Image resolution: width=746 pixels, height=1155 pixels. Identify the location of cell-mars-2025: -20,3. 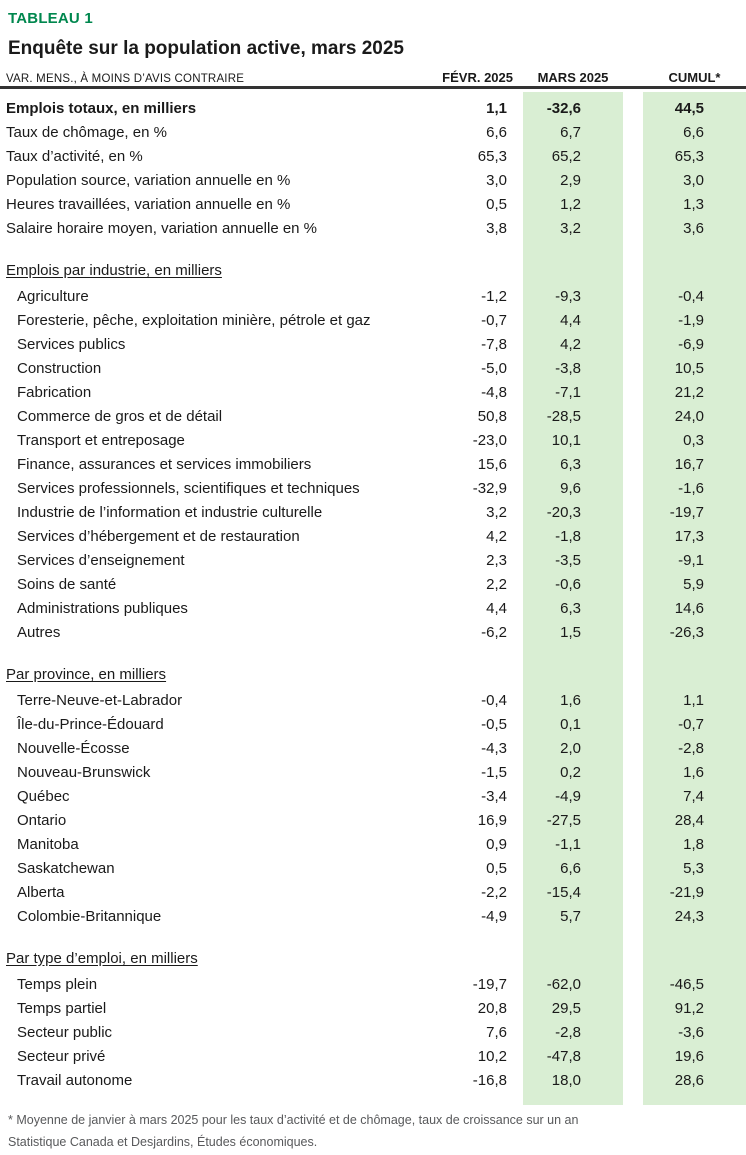
(563, 512).